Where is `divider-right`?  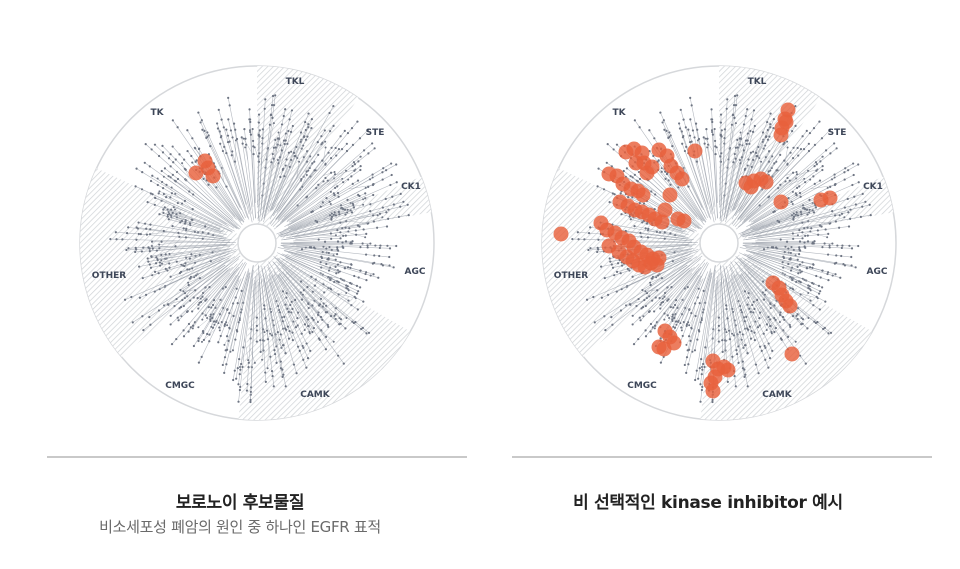 divider-right is located at coordinates (722, 457).